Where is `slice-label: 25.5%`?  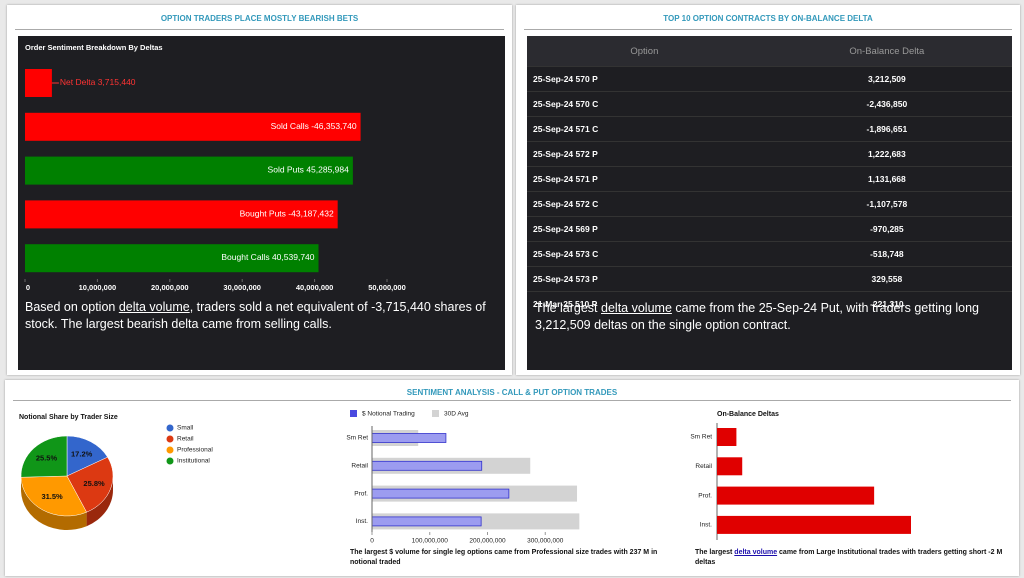
slice-label: 25.5% is located at coordinates (47, 458).